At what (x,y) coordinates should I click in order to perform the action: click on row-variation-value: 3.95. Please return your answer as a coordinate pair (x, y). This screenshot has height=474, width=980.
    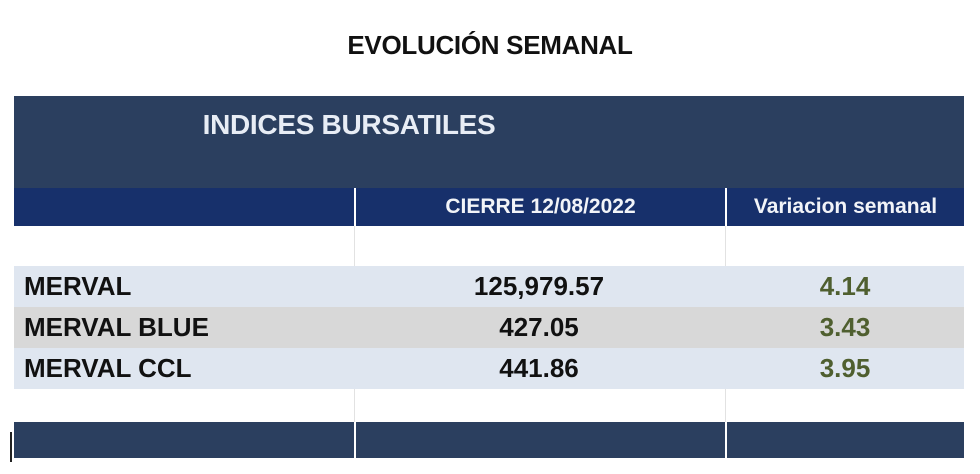
    Looking at the image, I should click on (845, 368).